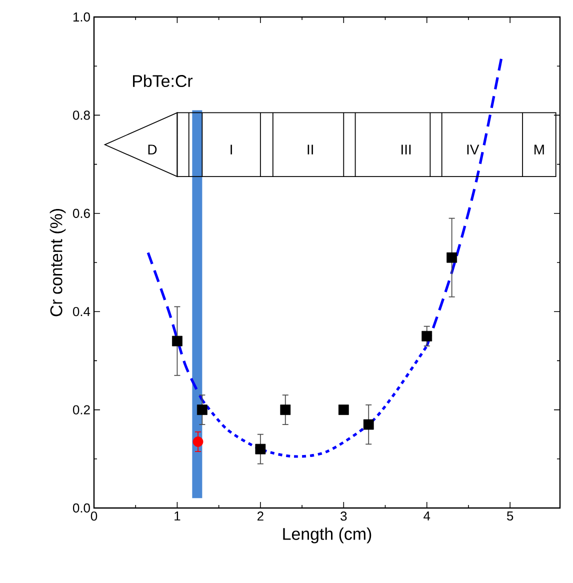  I want to click on x-tick-label: 1, so click(177, 516).